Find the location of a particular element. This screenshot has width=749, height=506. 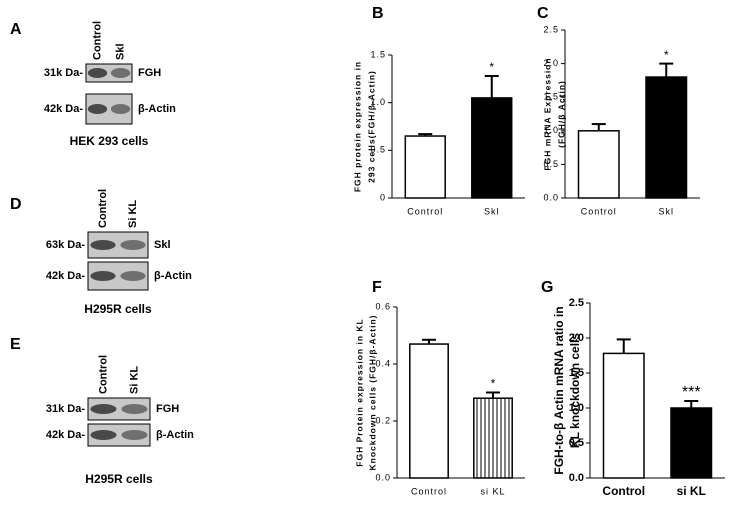

y-tick-label: 0 is located at coordinates (383, 197).